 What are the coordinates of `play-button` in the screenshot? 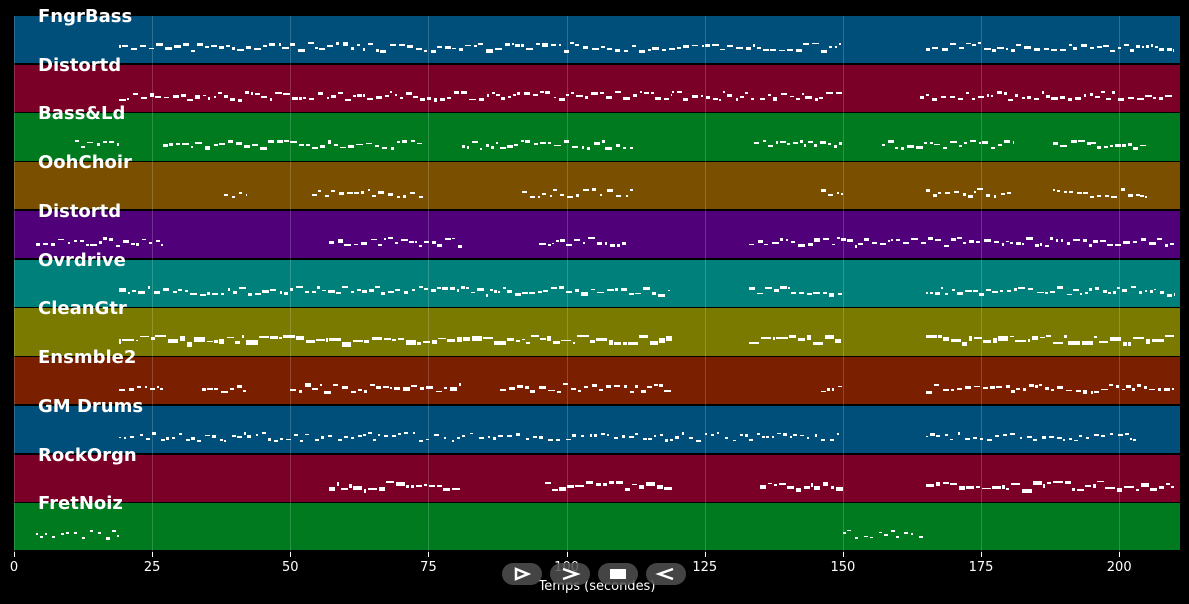 It's located at (522, 574).